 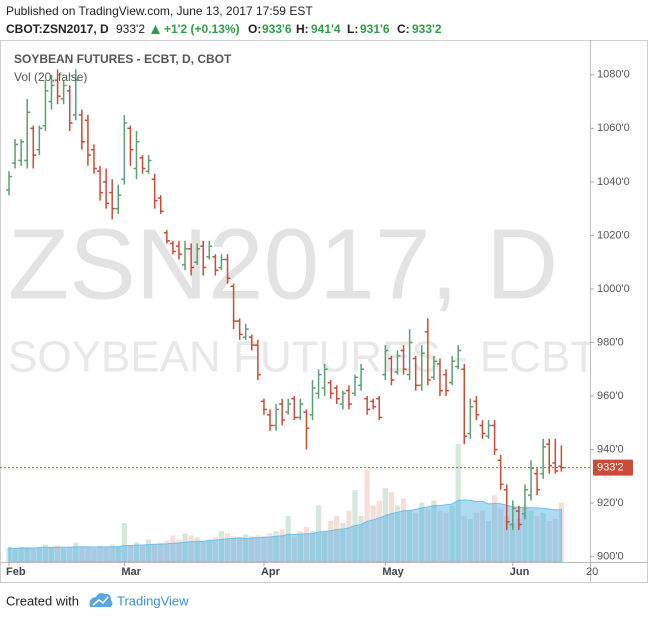 What do you see at coordinates (271, 572) in the screenshot?
I see `x-tick-label: Apr` at bounding box center [271, 572].